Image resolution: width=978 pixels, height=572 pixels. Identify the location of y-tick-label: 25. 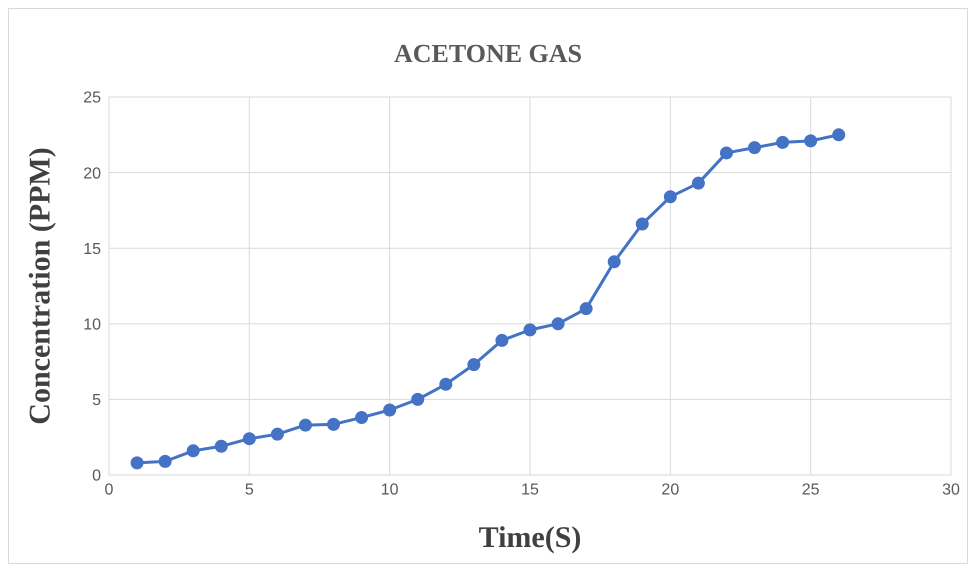
(92, 98).